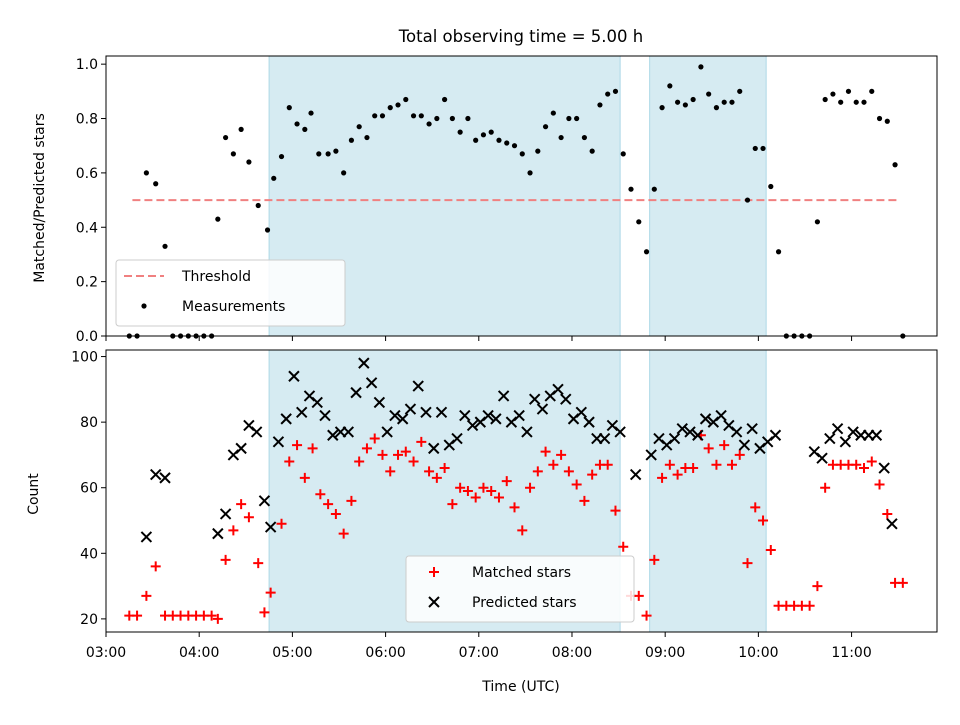  What do you see at coordinates (40, 198) in the screenshot?
I see `top-y-axis-label: Matched/Predicted stars` at bounding box center [40, 198].